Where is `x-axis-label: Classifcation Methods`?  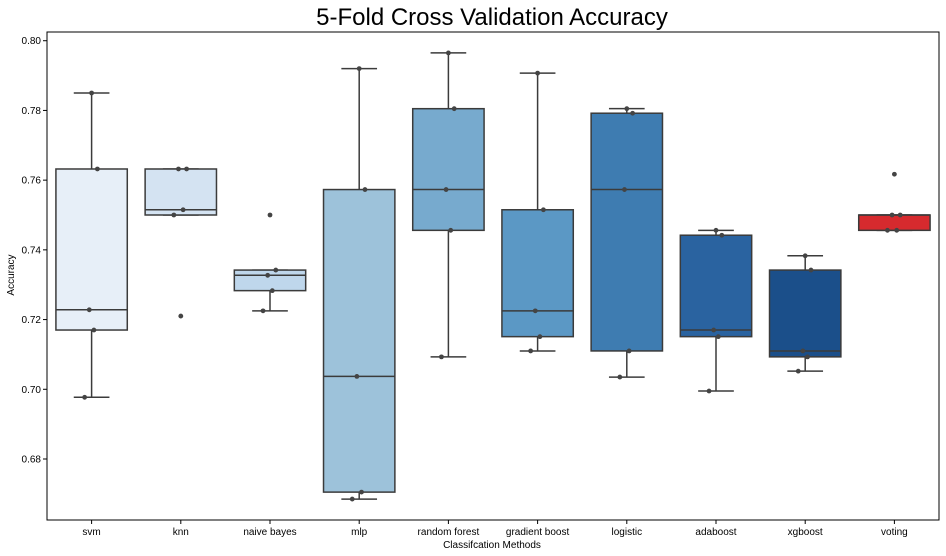
x-axis-label: Classifcation Methods is located at coordinates (492, 545).